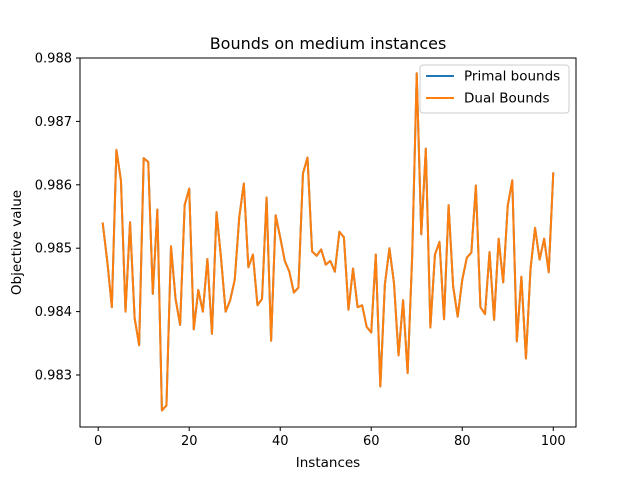  I want to click on x-axis-label: Instances, so click(328, 463).